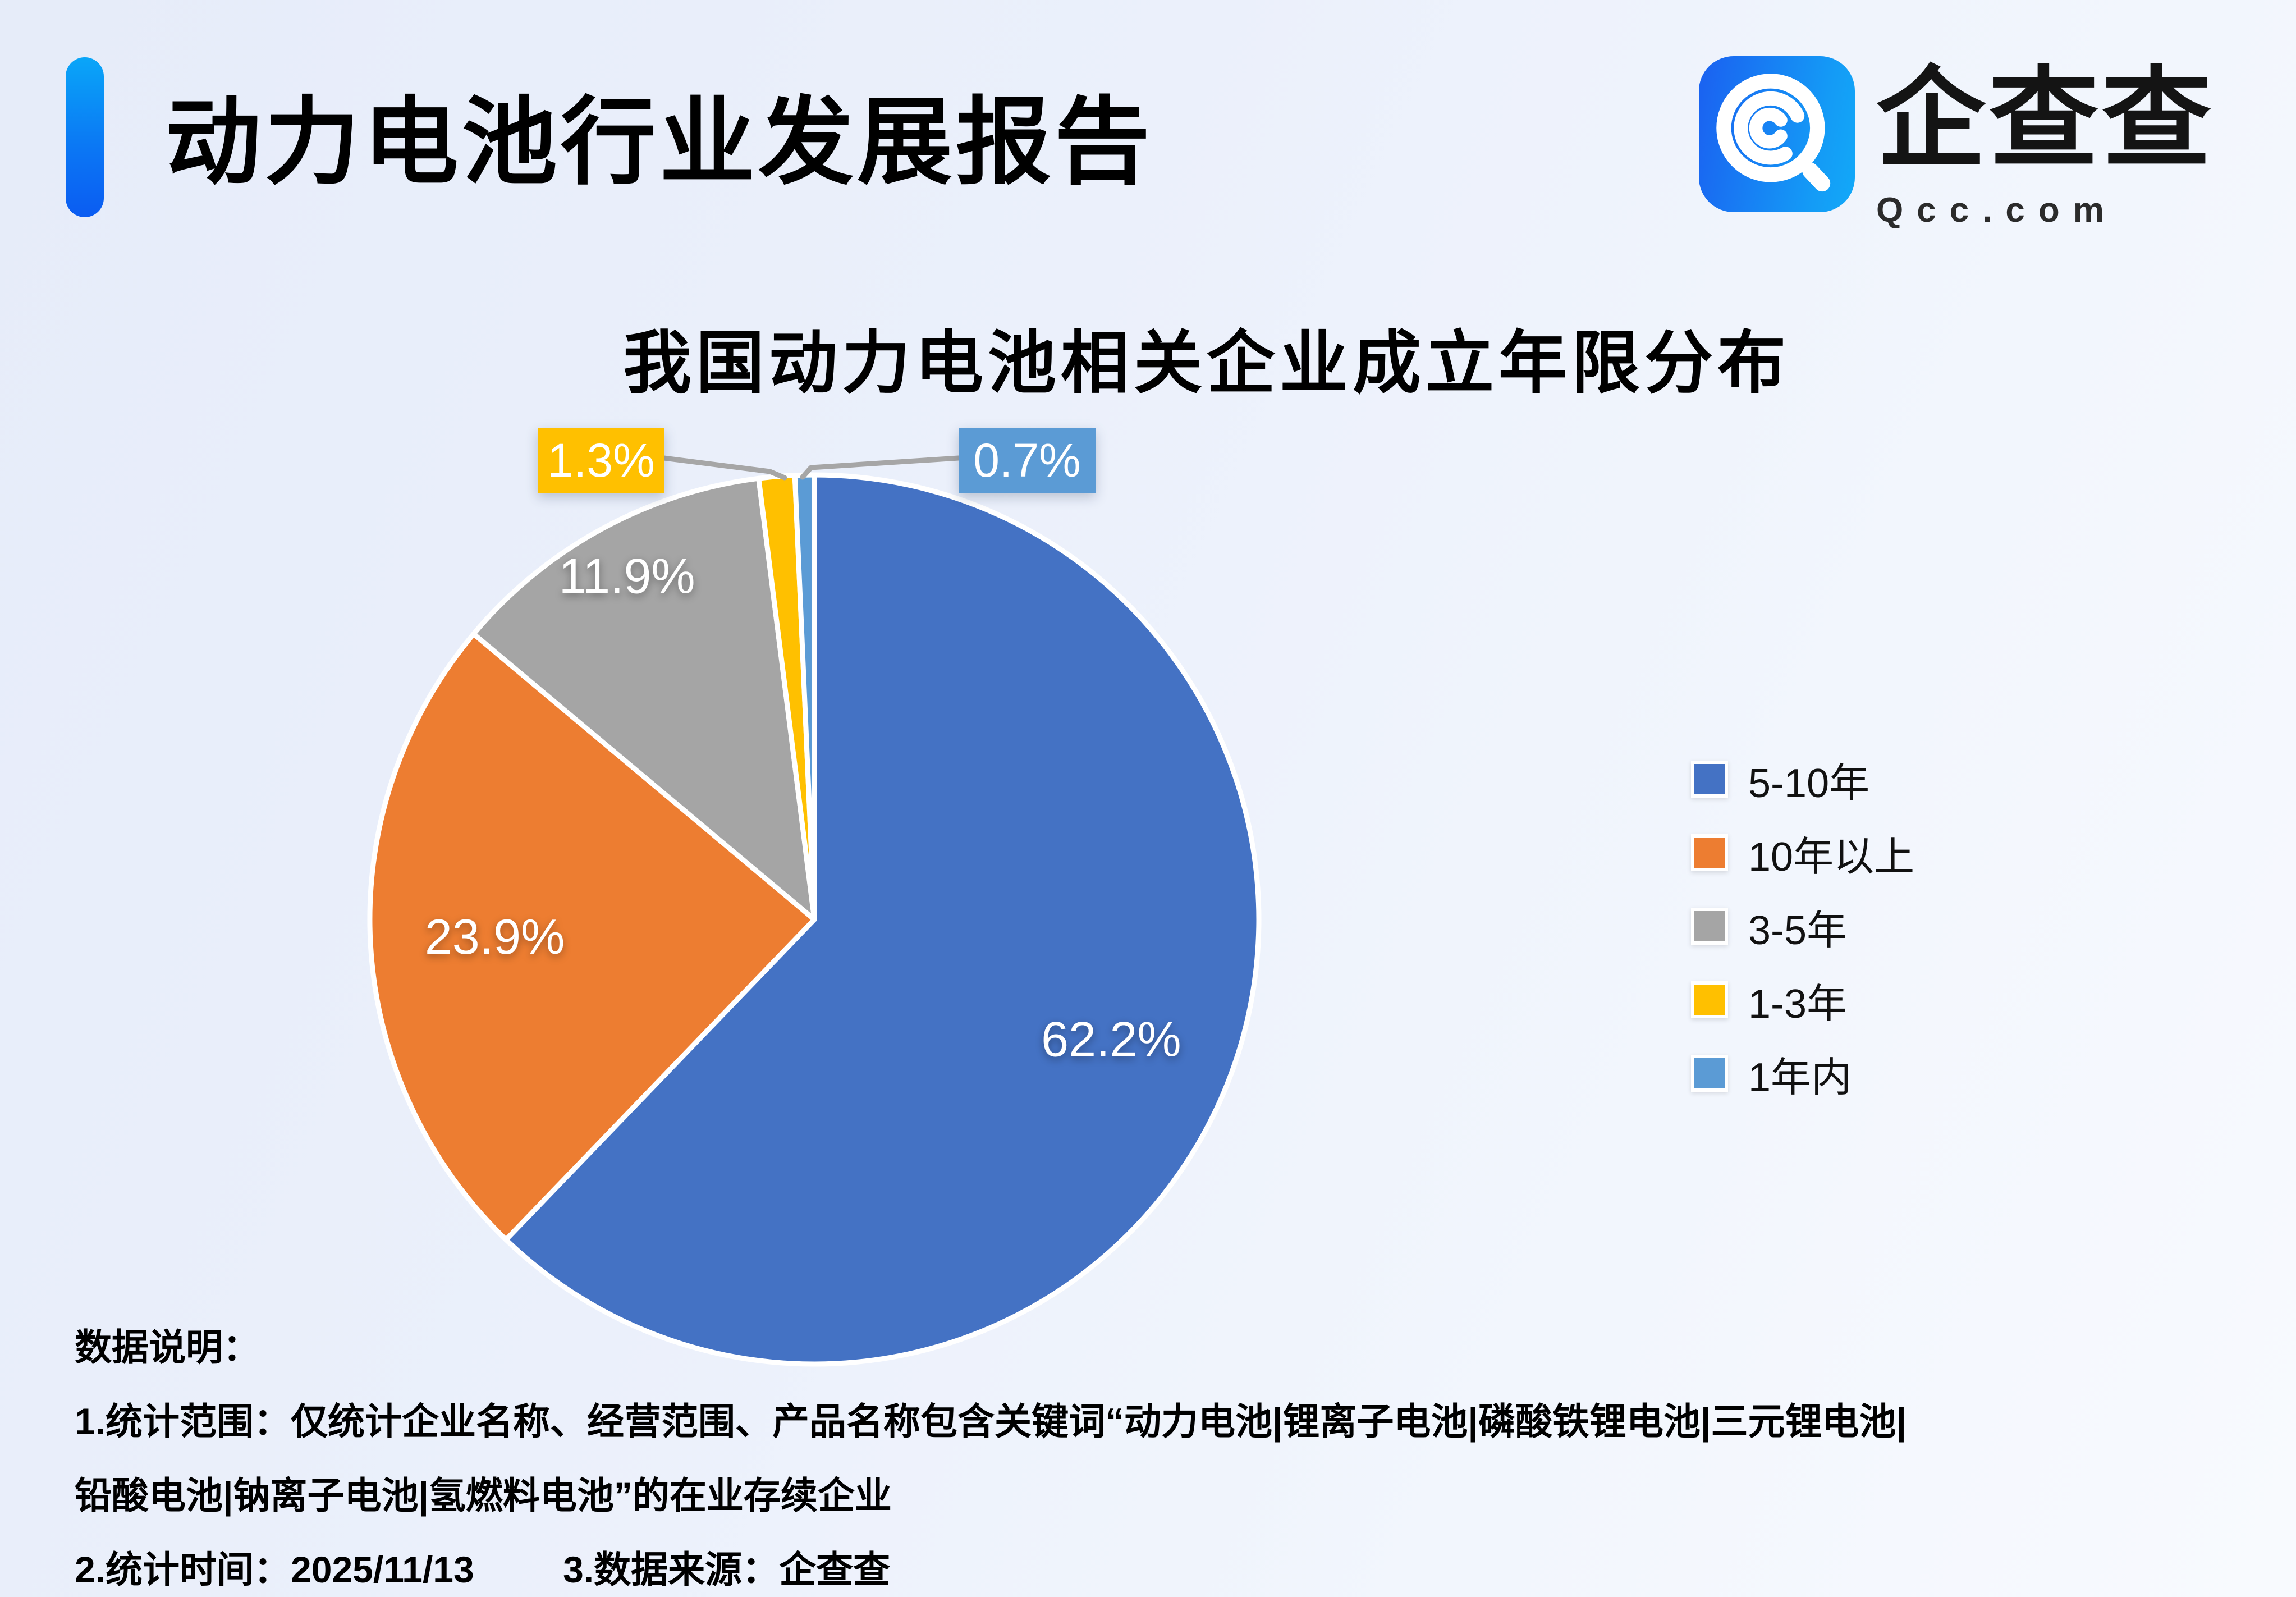 This screenshot has width=2296, height=1597. Describe the element at coordinates (601, 460) in the screenshot. I see `callout-label-1-3yr: 1.3%` at that location.